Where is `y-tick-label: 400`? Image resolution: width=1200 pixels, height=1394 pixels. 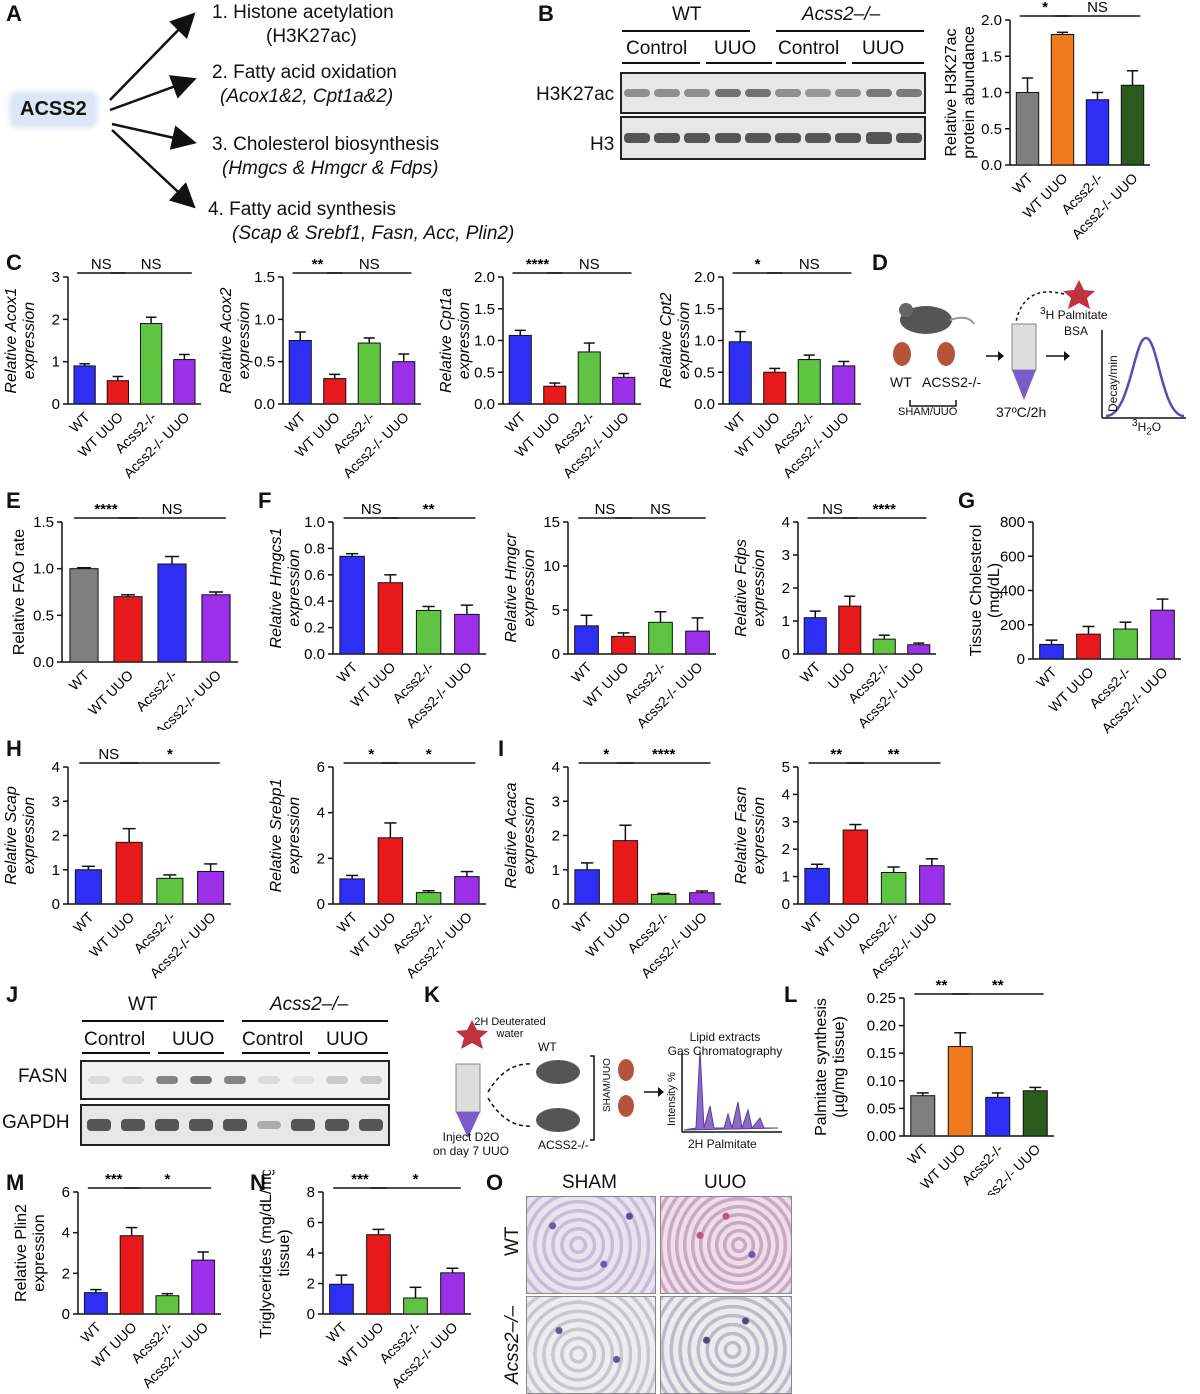
y-tick-label: 400 is located at coordinates (1012, 591).